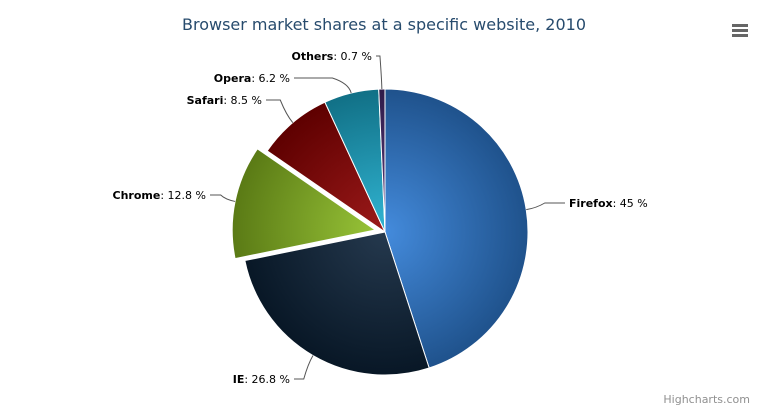 The height and width of the screenshot is (416, 769). I want to click on connector-safari, so click(280, 111).